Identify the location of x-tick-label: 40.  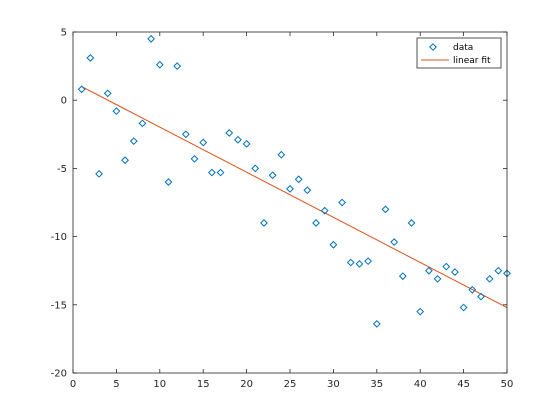
(420, 384).